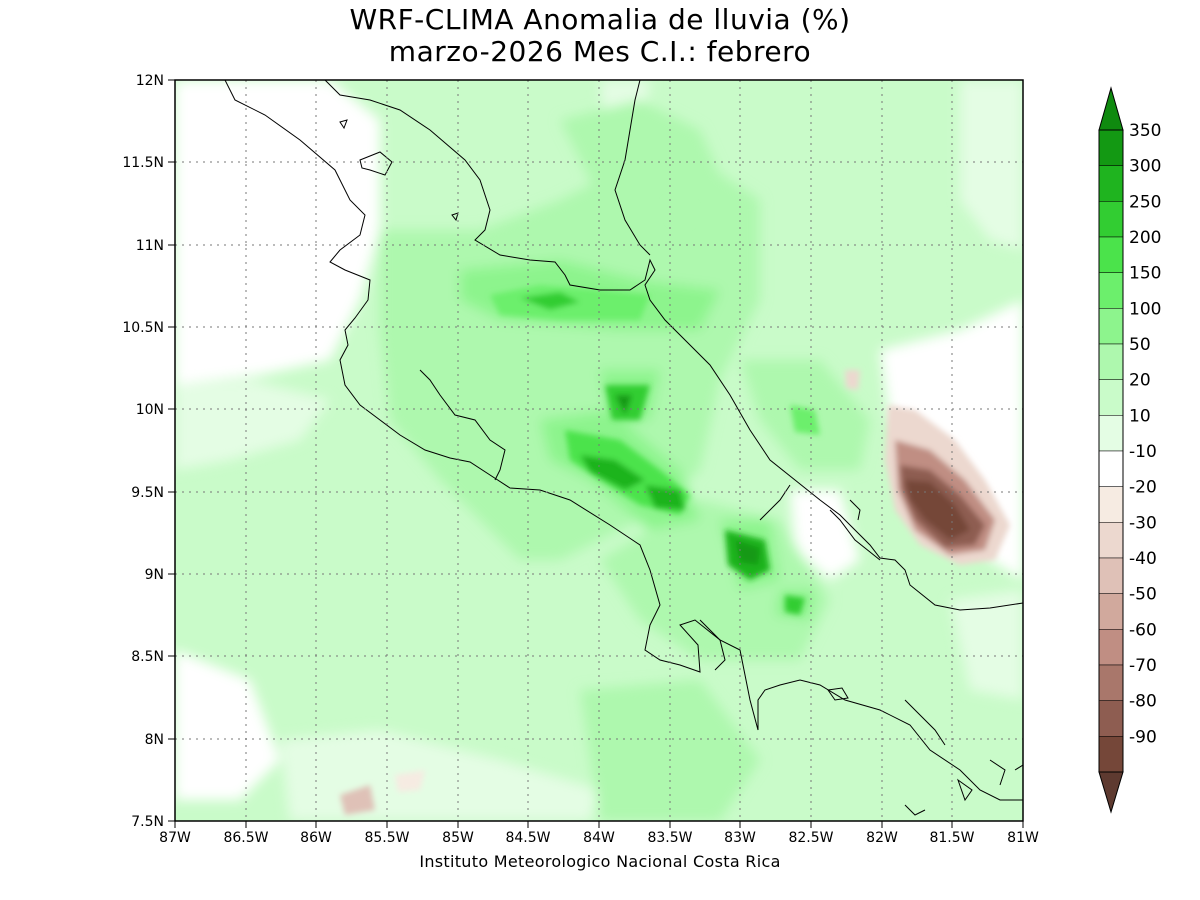  What do you see at coordinates (1143, 630) in the screenshot?
I see `legend-label: -60` at bounding box center [1143, 630].